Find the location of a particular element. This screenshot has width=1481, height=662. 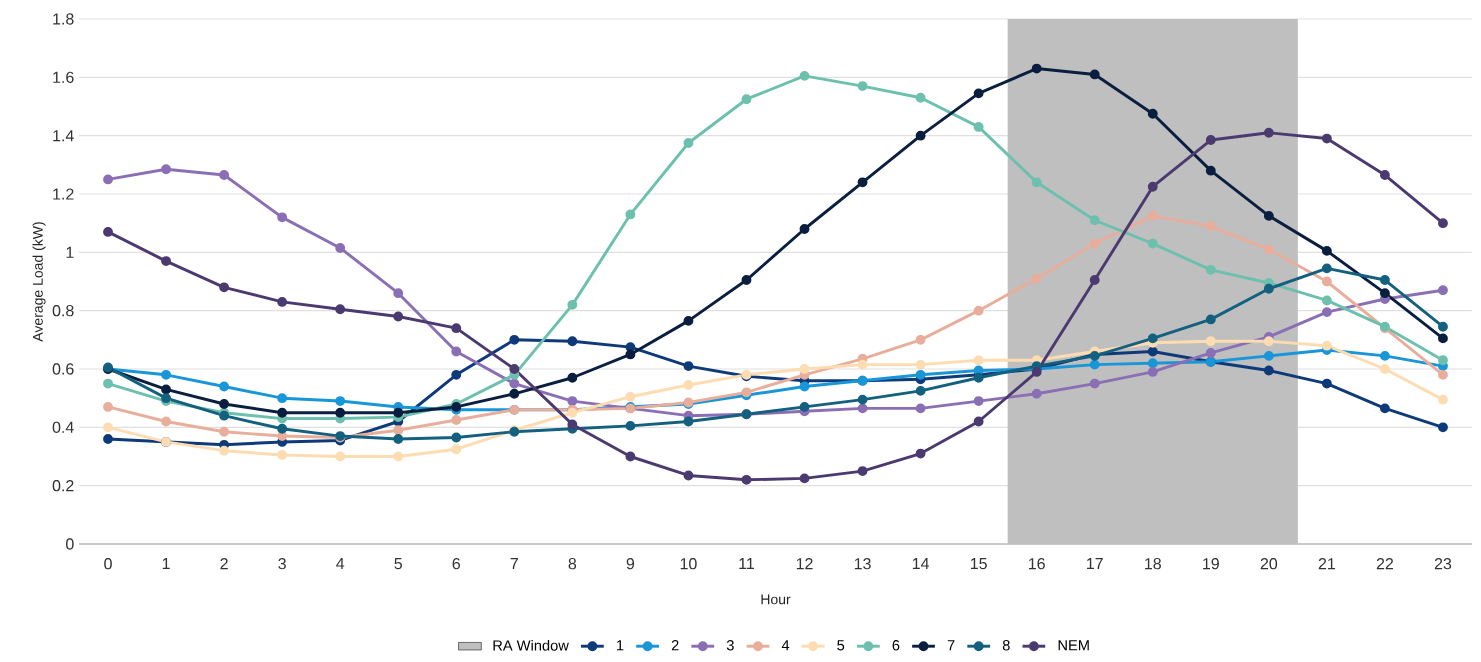

legend-label: 5 is located at coordinates (841, 645).